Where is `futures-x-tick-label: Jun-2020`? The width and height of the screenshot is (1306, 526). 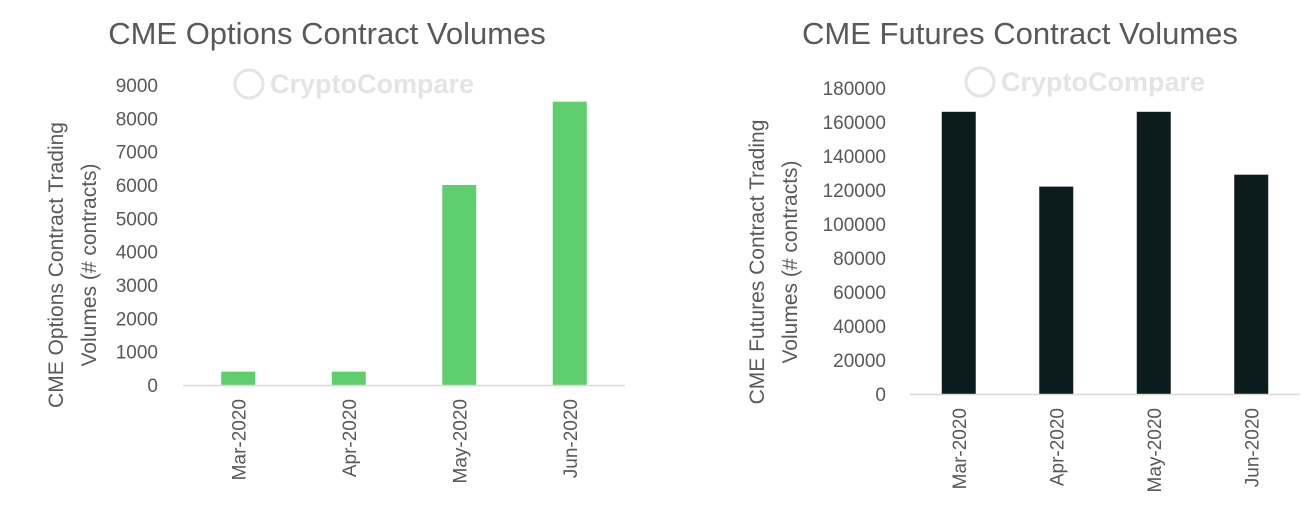
futures-x-tick-label: Jun-2020 is located at coordinates (1252, 447).